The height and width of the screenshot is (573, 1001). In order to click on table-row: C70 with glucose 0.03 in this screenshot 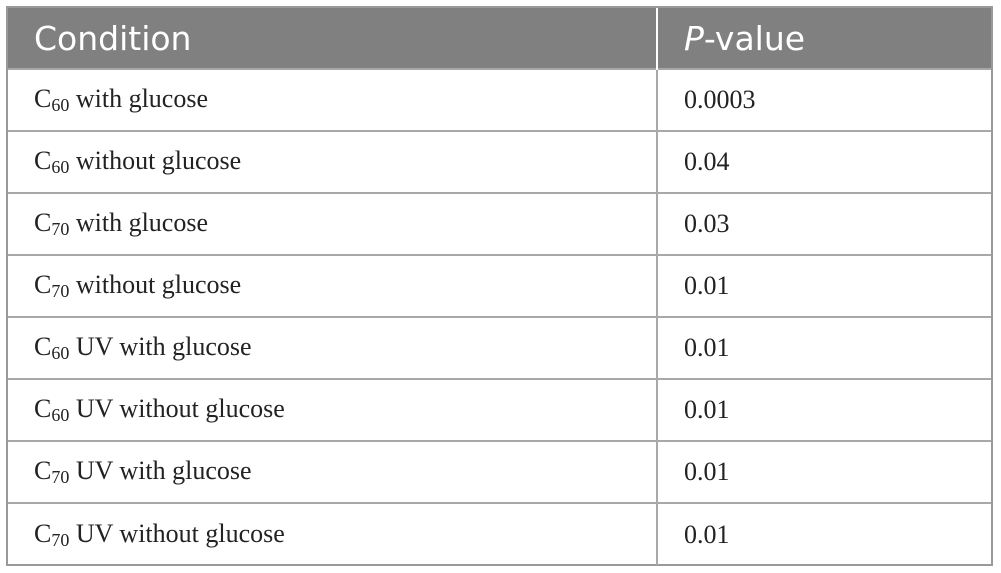, I will do `click(499, 223)`.